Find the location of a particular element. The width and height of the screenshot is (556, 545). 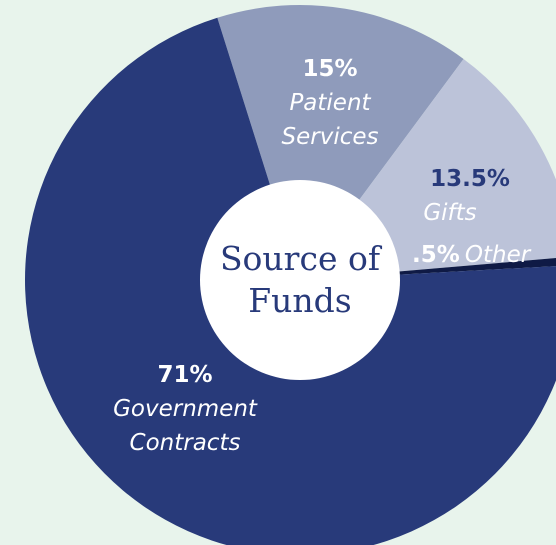

slice-label: 71% Government Contracts is located at coordinates (185, 409).